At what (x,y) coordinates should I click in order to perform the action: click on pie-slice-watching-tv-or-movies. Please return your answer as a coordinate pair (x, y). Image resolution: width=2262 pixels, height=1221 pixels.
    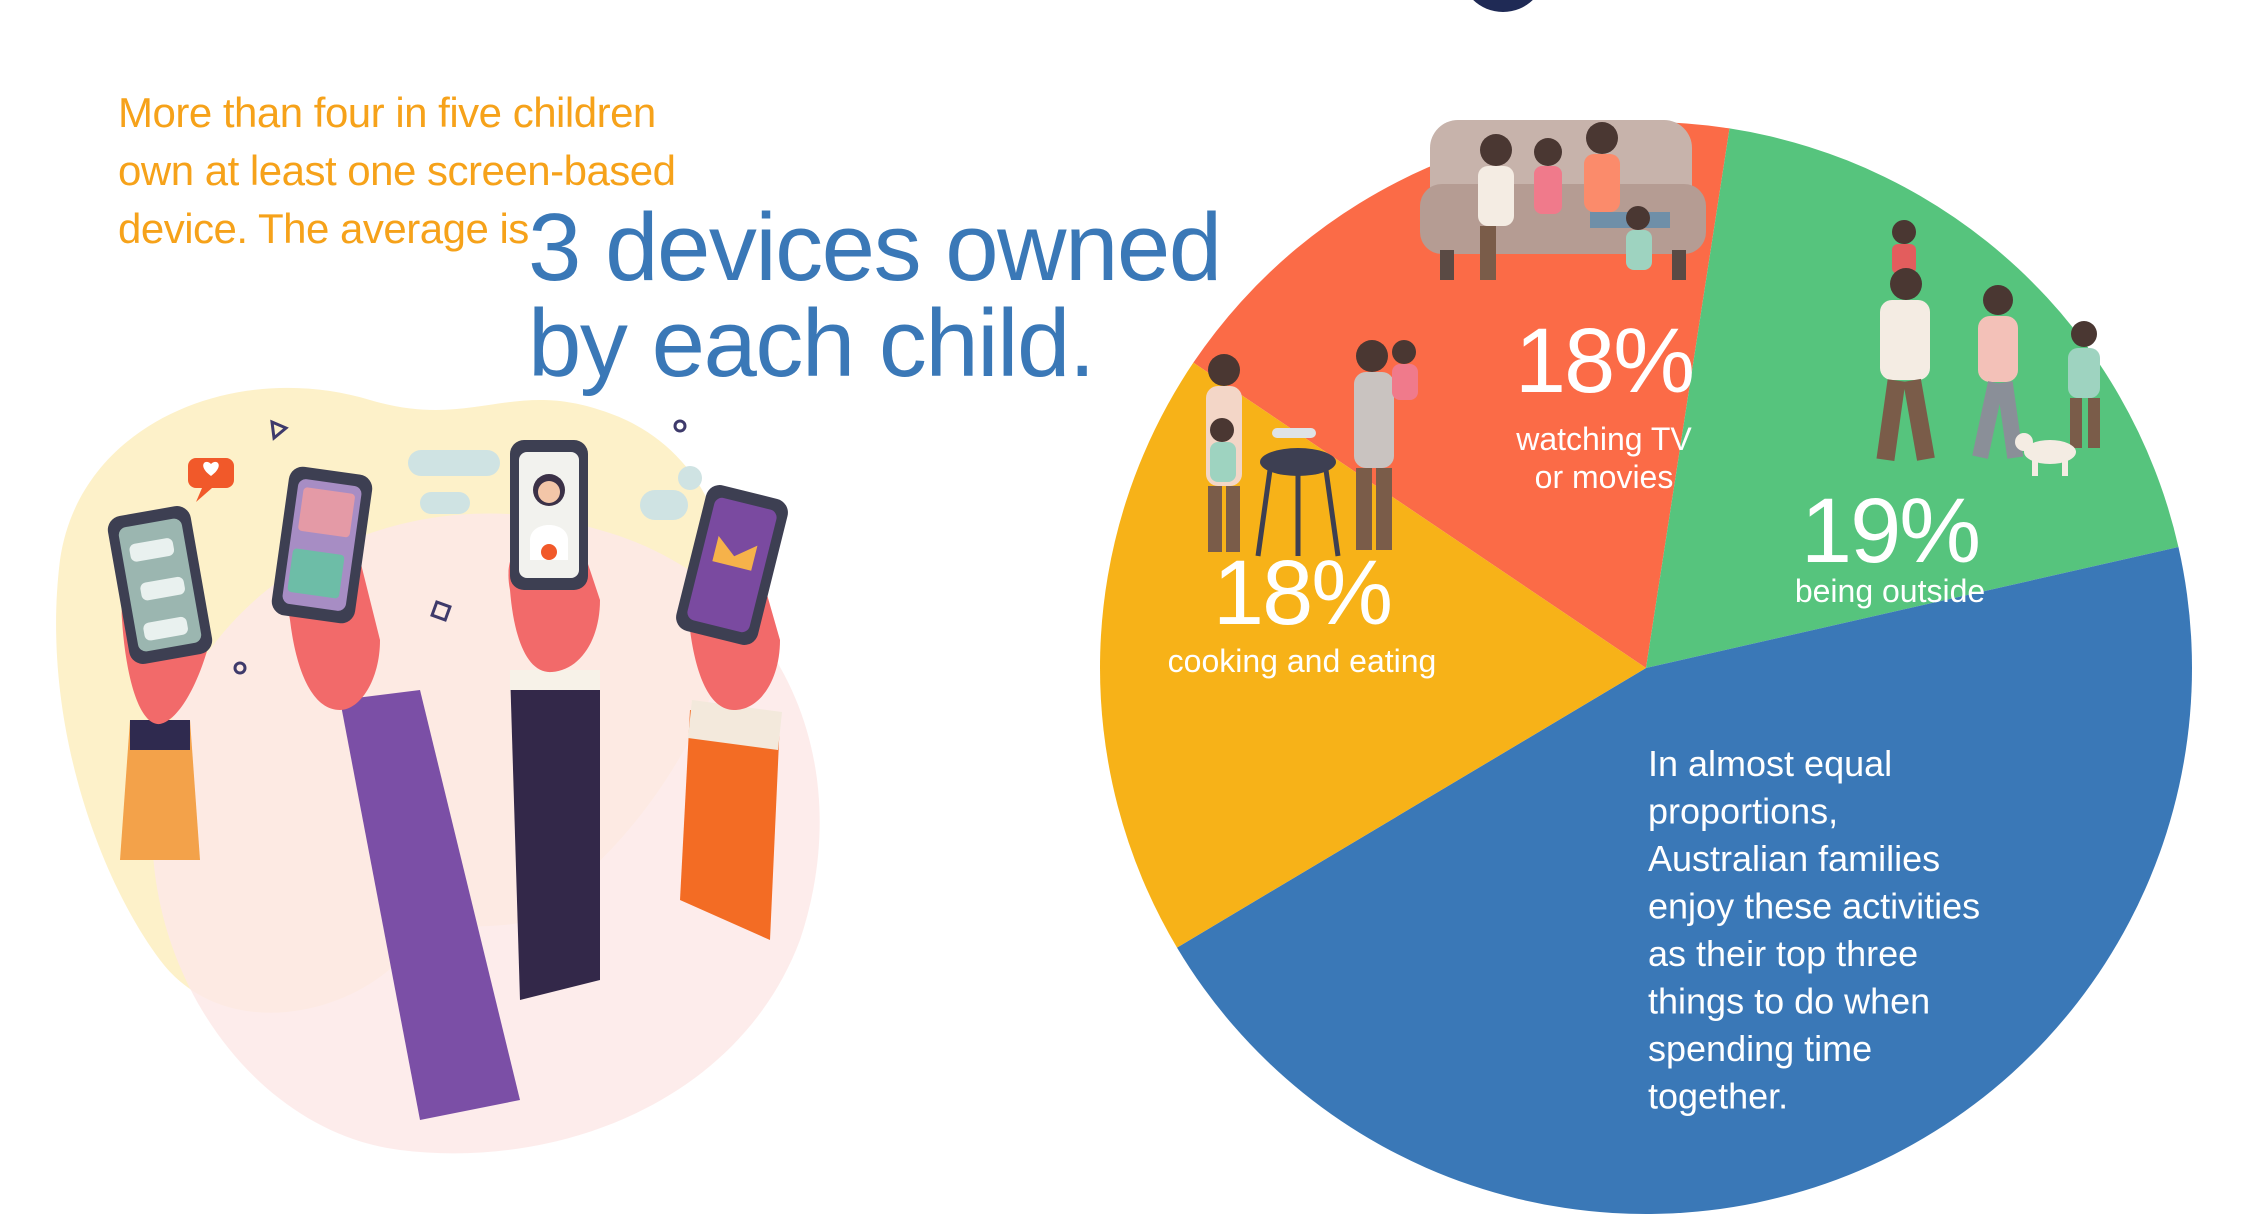
    Looking at the image, I should click on (1461, 394).